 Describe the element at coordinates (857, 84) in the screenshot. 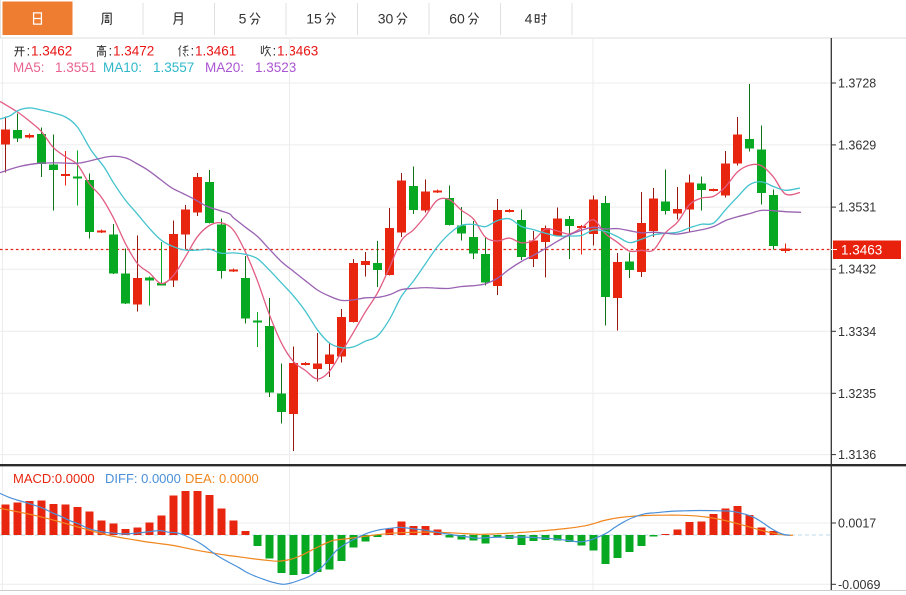

I see `svg-text: 1.3728` at that location.